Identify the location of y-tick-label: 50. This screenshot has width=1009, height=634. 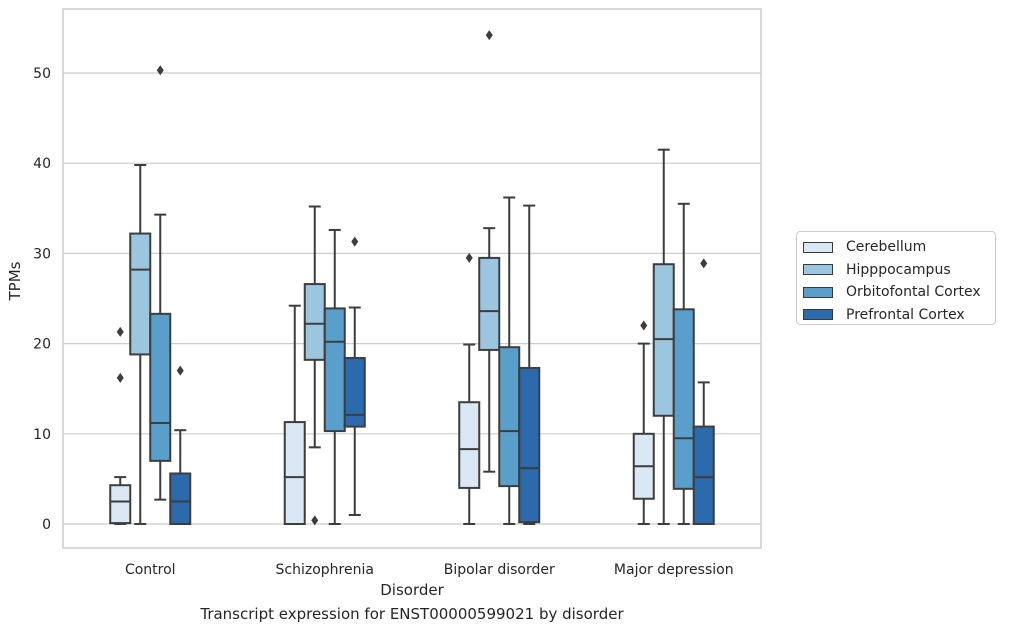
(42, 74).